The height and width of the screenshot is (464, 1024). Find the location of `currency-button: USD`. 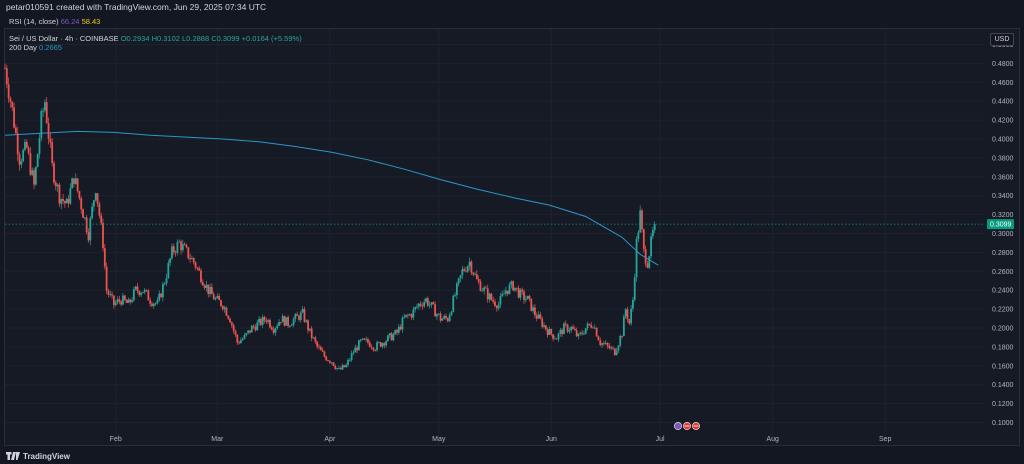

currency-button: USD is located at coordinates (1002, 39).